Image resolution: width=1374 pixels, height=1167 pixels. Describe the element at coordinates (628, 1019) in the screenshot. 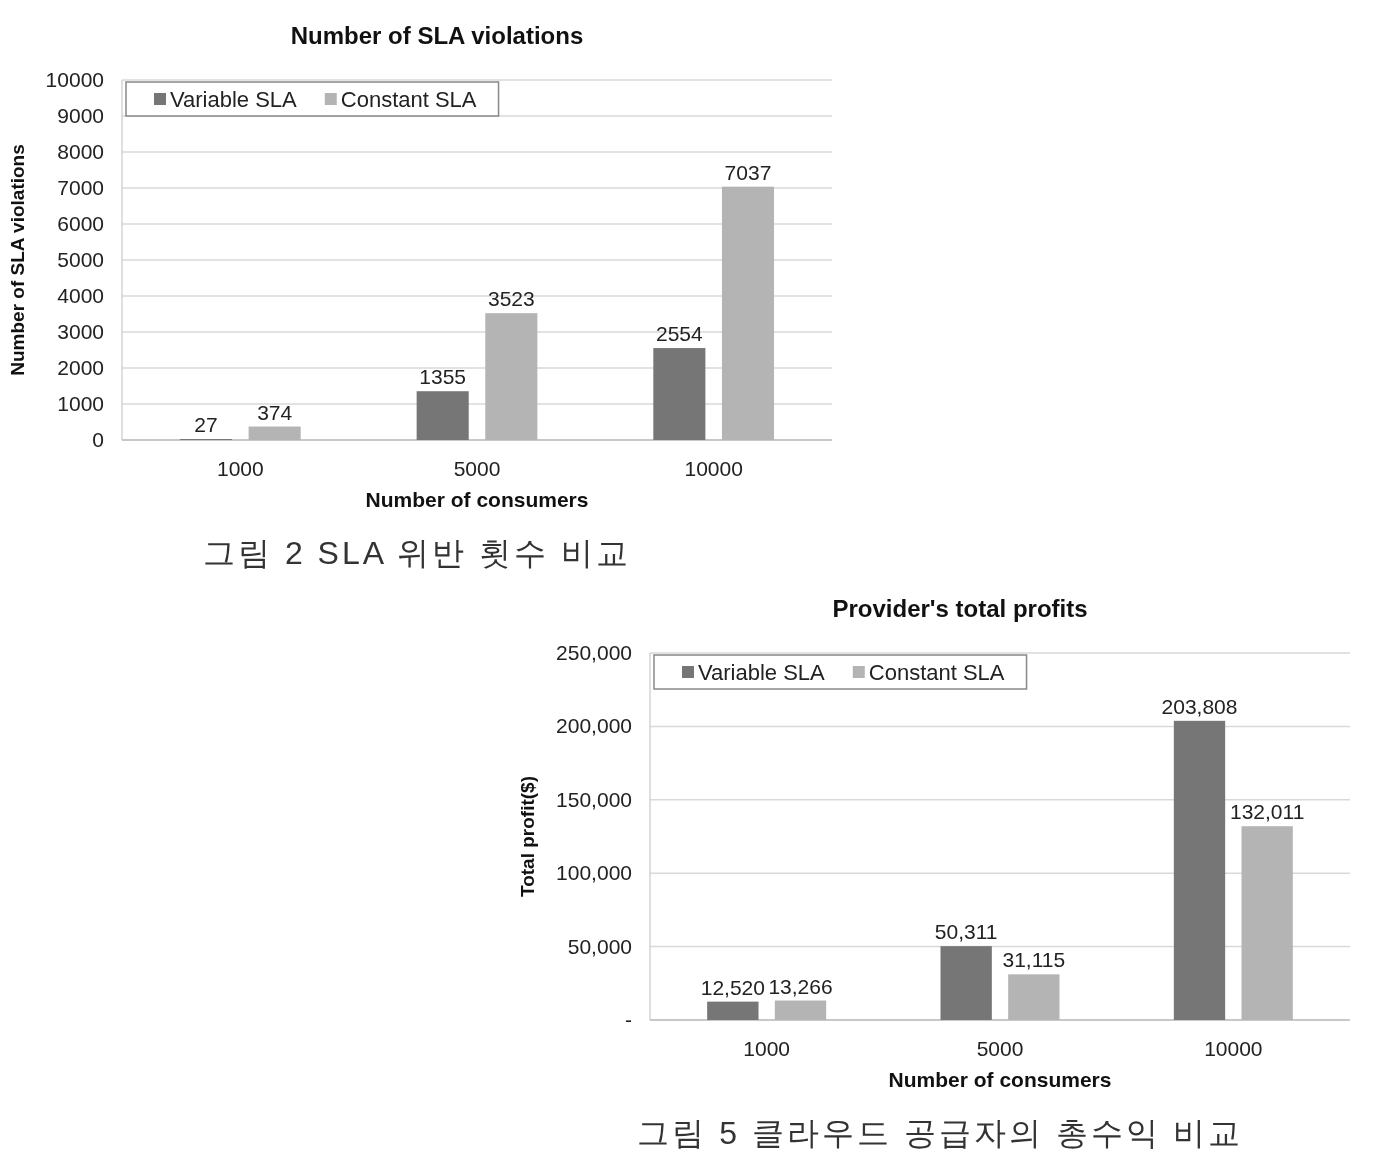

I see `y-tick-label: -` at that location.